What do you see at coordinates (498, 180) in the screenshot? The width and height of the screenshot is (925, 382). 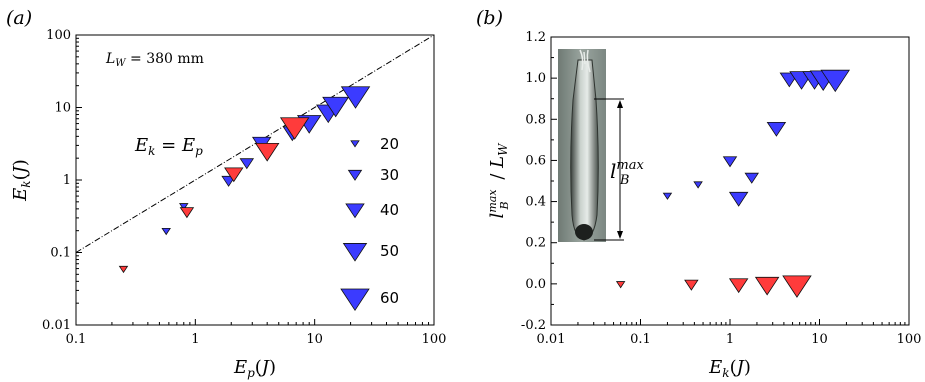 I see `panel-b-y-label: lmaxB / LW` at bounding box center [498, 180].